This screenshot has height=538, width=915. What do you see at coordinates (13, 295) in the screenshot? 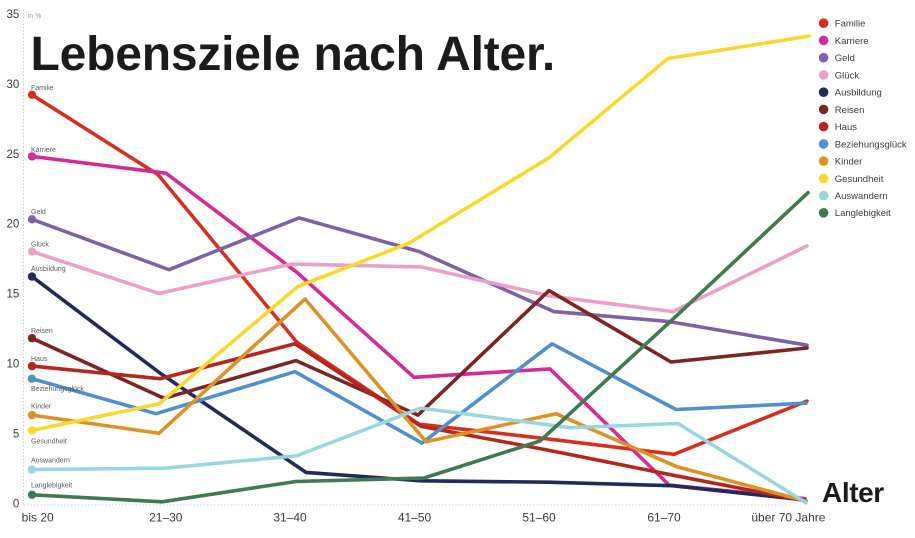
I see `svg-text: 15` at bounding box center [13, 295].